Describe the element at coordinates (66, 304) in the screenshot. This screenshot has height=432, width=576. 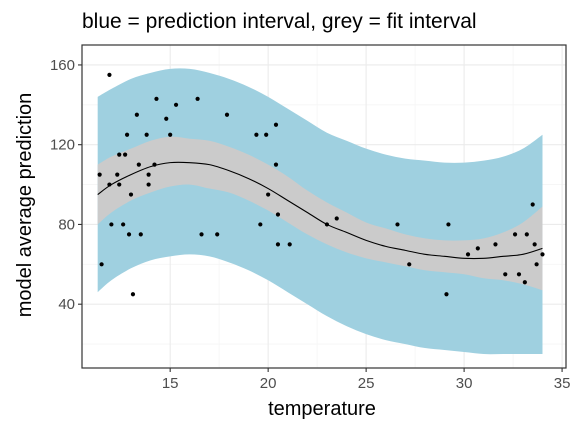
I see `y-tick-label: 40` at that location.